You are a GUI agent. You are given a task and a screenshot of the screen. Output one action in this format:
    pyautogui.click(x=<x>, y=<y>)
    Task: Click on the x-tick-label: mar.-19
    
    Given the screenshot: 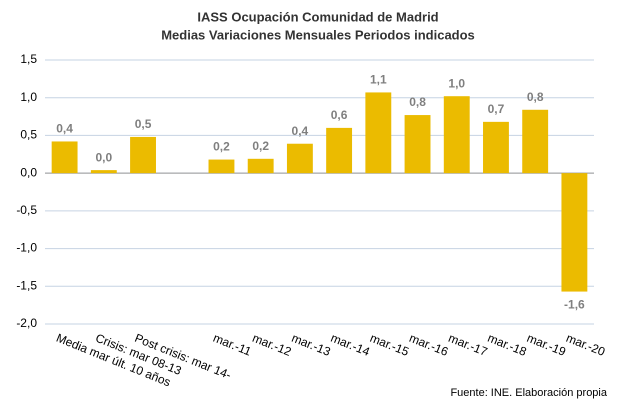 What is the action you would take?
    pyautogui.click(x=546, y=345)
    